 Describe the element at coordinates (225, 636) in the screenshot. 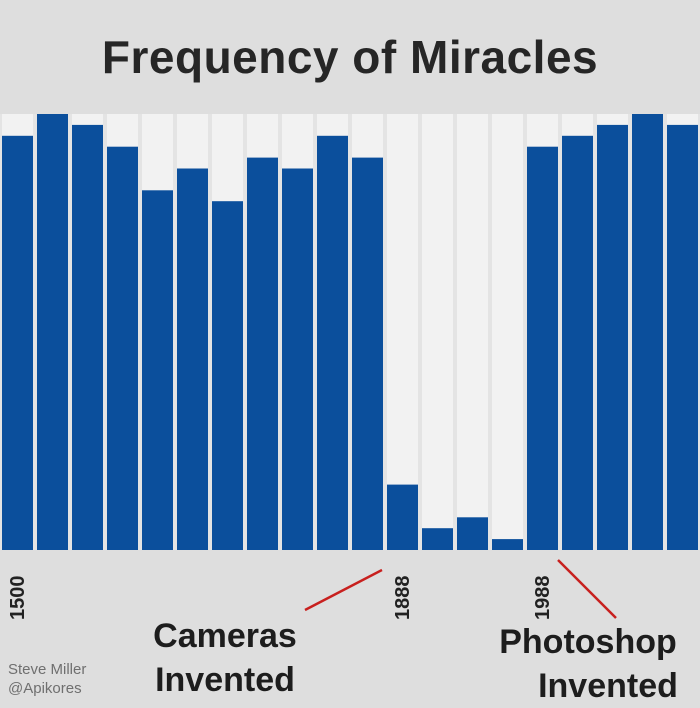

I see `annotation-cameras-line1: Cameras` at that location.